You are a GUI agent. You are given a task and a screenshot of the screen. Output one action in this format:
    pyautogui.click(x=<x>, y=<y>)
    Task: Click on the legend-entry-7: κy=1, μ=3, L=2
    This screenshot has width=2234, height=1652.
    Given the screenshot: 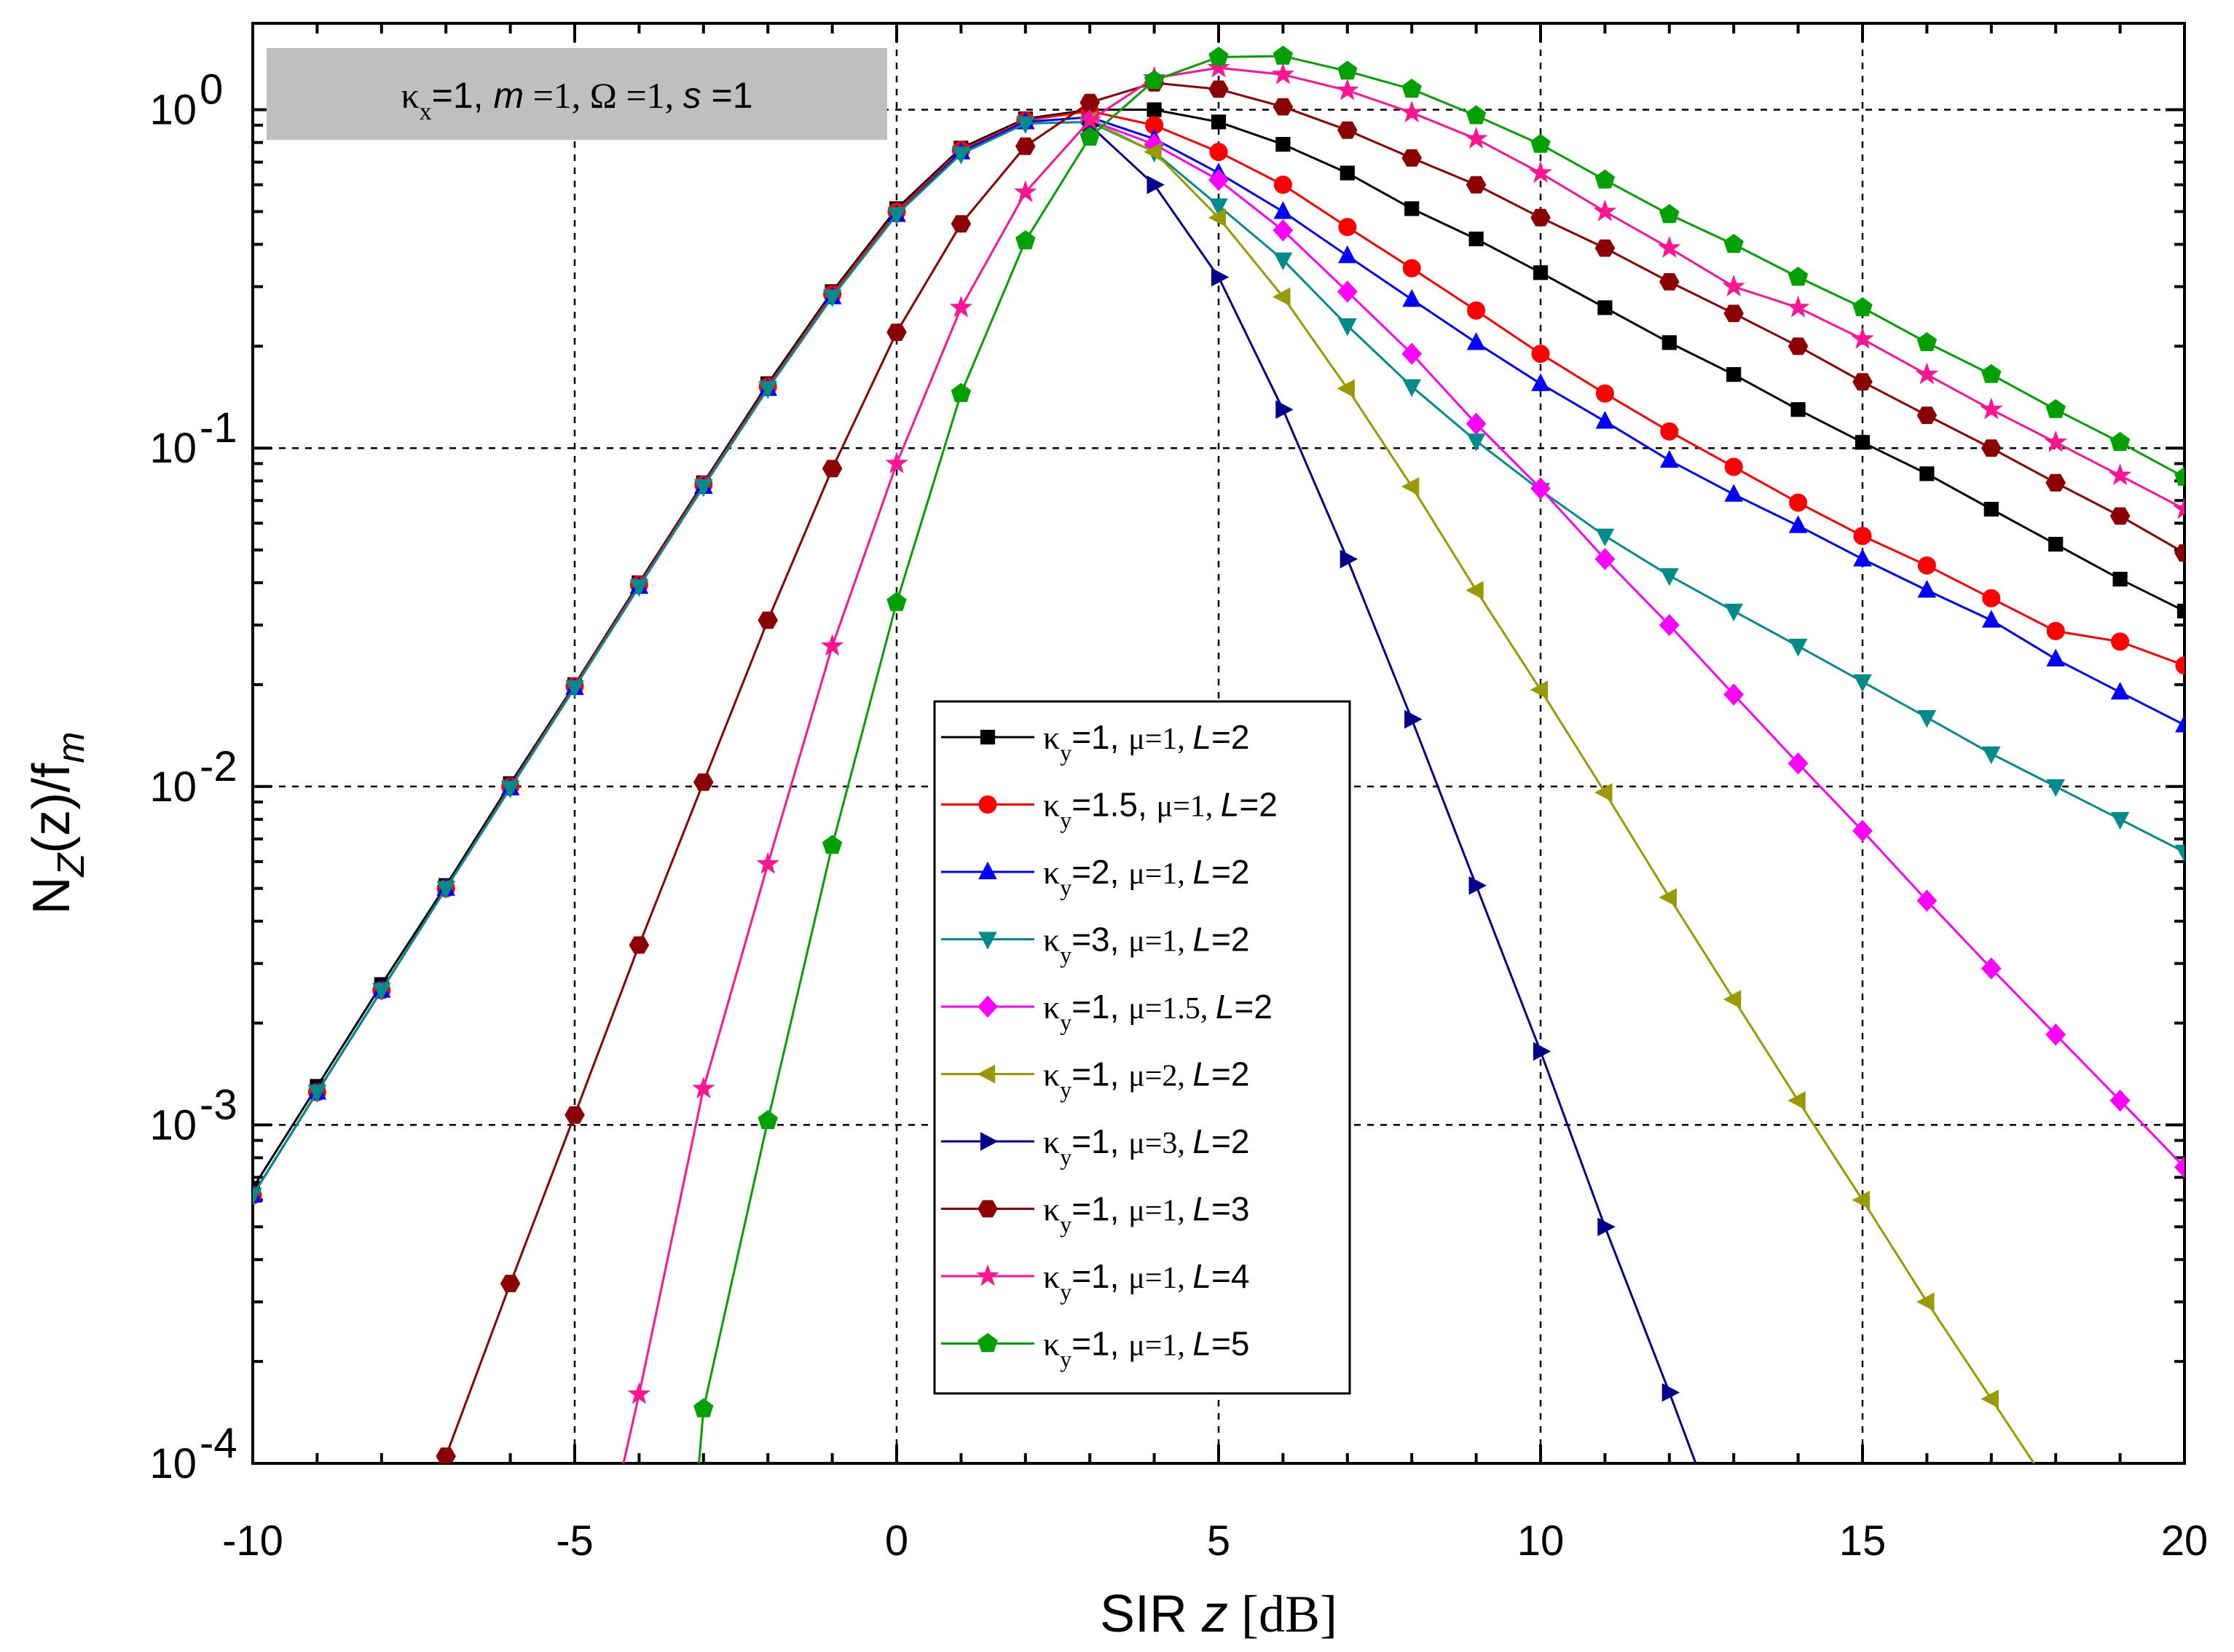 What is the action you would take?
    pyautogui.click(x=1095, y=1146)
    